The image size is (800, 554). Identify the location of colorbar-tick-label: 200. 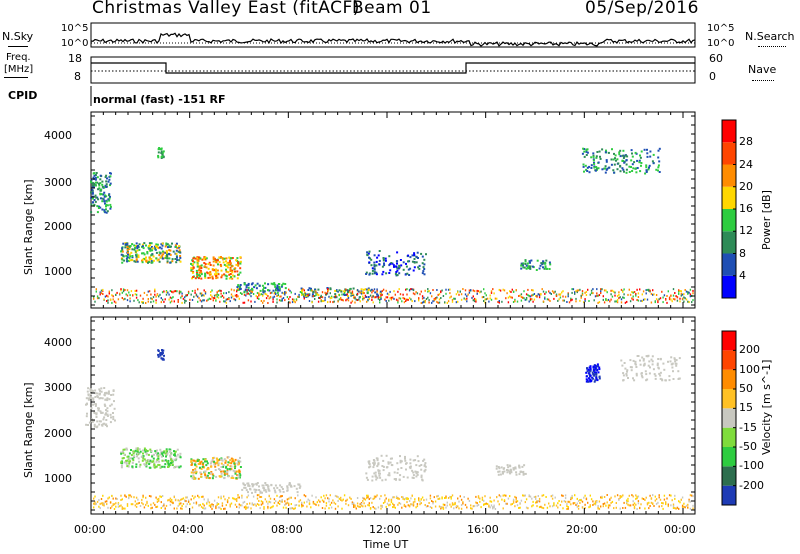
(749, 350).